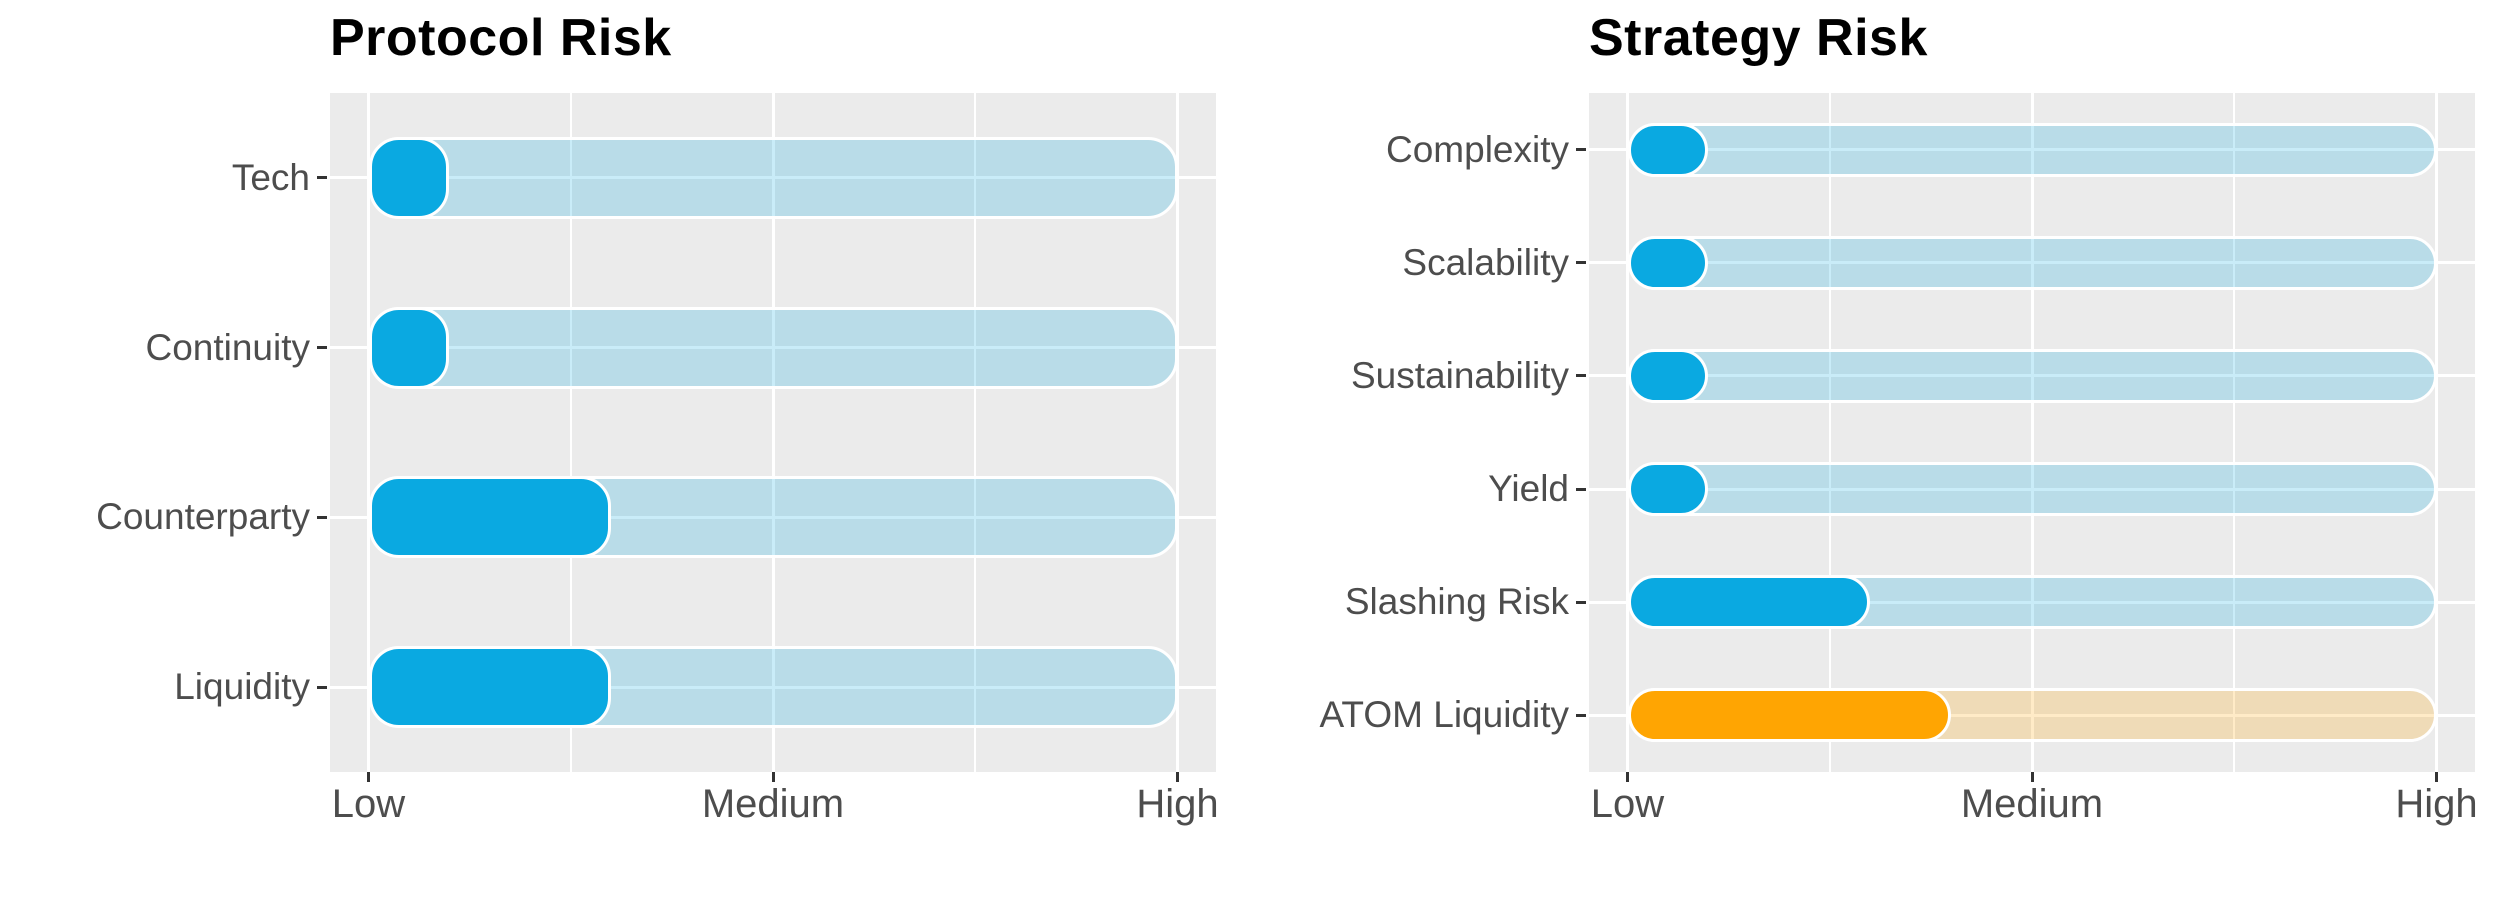  I want to click on risk-bar-complexity, so click(1668, 149).